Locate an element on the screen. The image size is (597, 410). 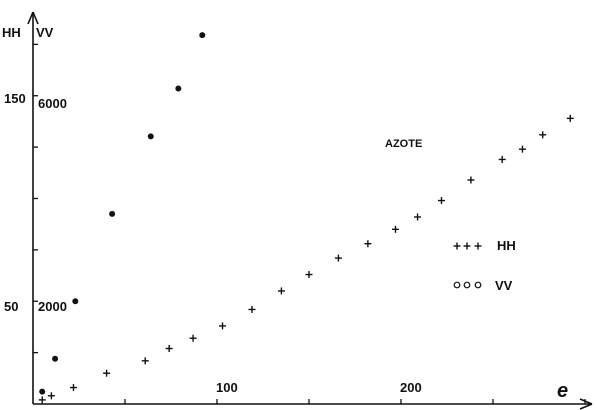
x-tick-label-100: 100 is located at coordinates (227, 387).